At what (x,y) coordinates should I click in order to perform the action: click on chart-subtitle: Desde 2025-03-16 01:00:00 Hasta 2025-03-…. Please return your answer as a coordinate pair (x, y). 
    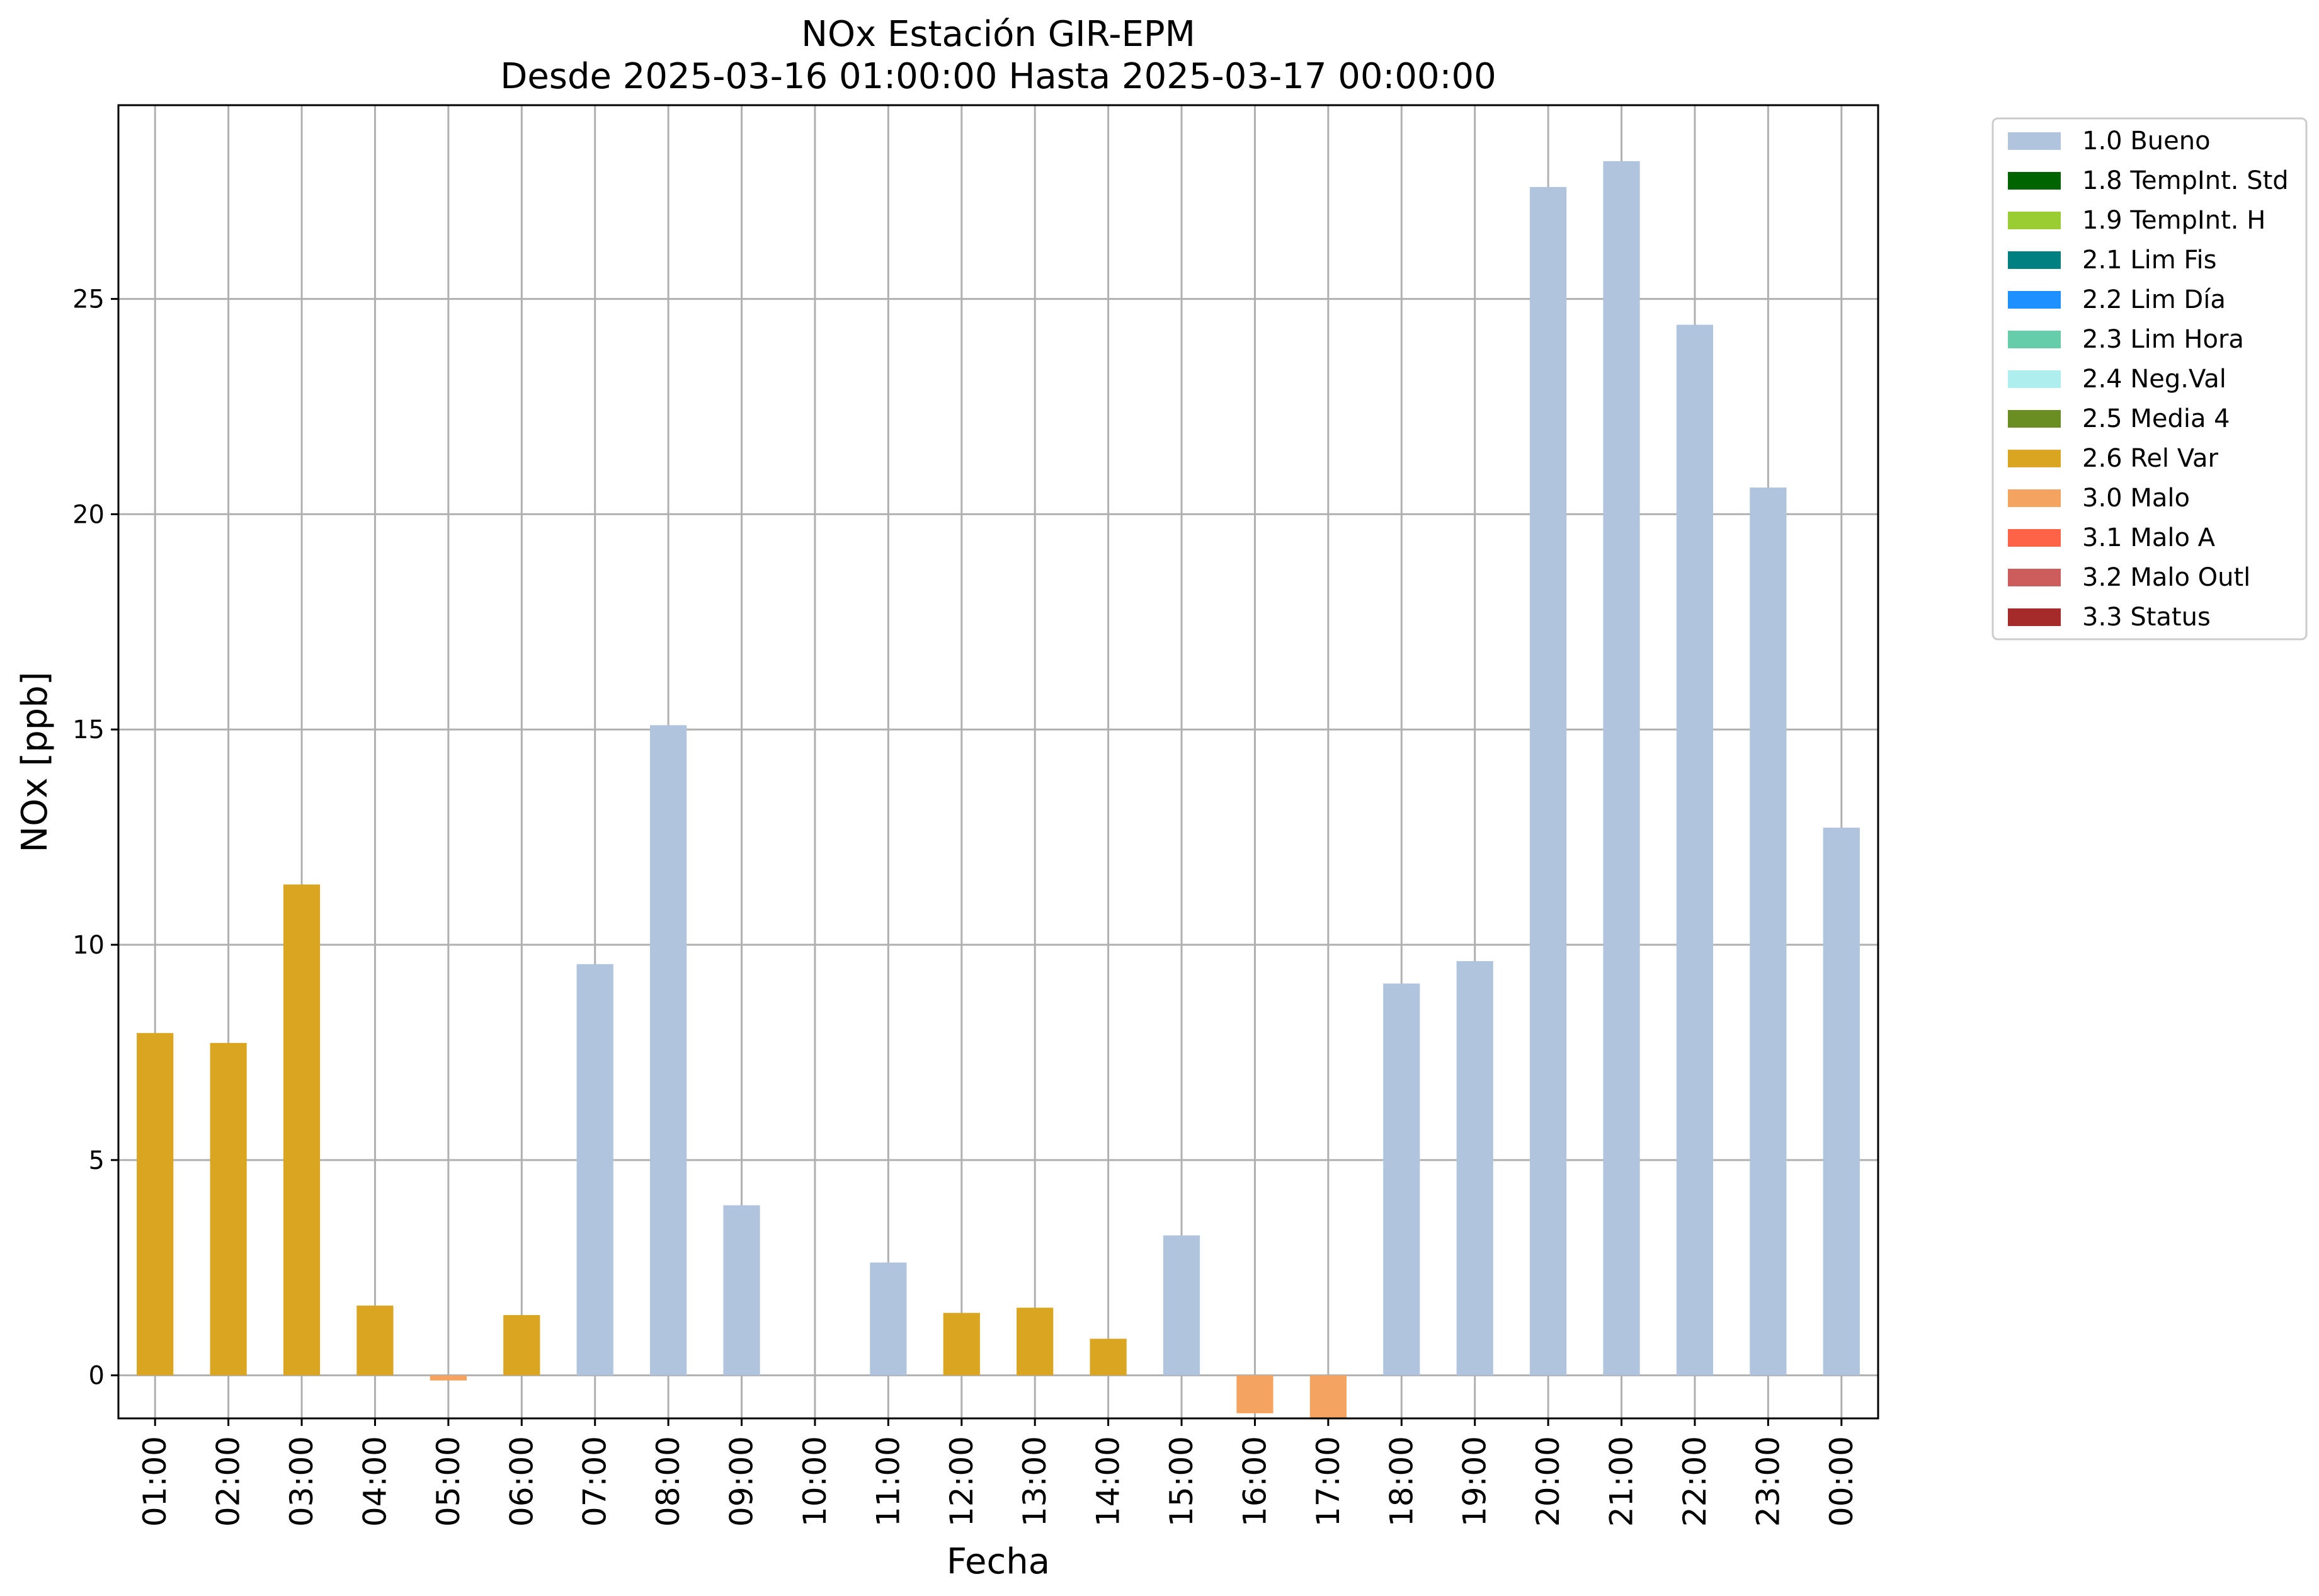
    Looking at the image, I should click on (998, 76).